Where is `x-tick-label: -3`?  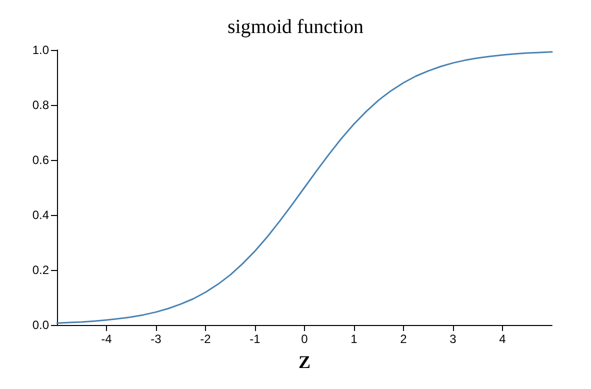 x-tick-label: -3 is located at coordinates (156, 339).